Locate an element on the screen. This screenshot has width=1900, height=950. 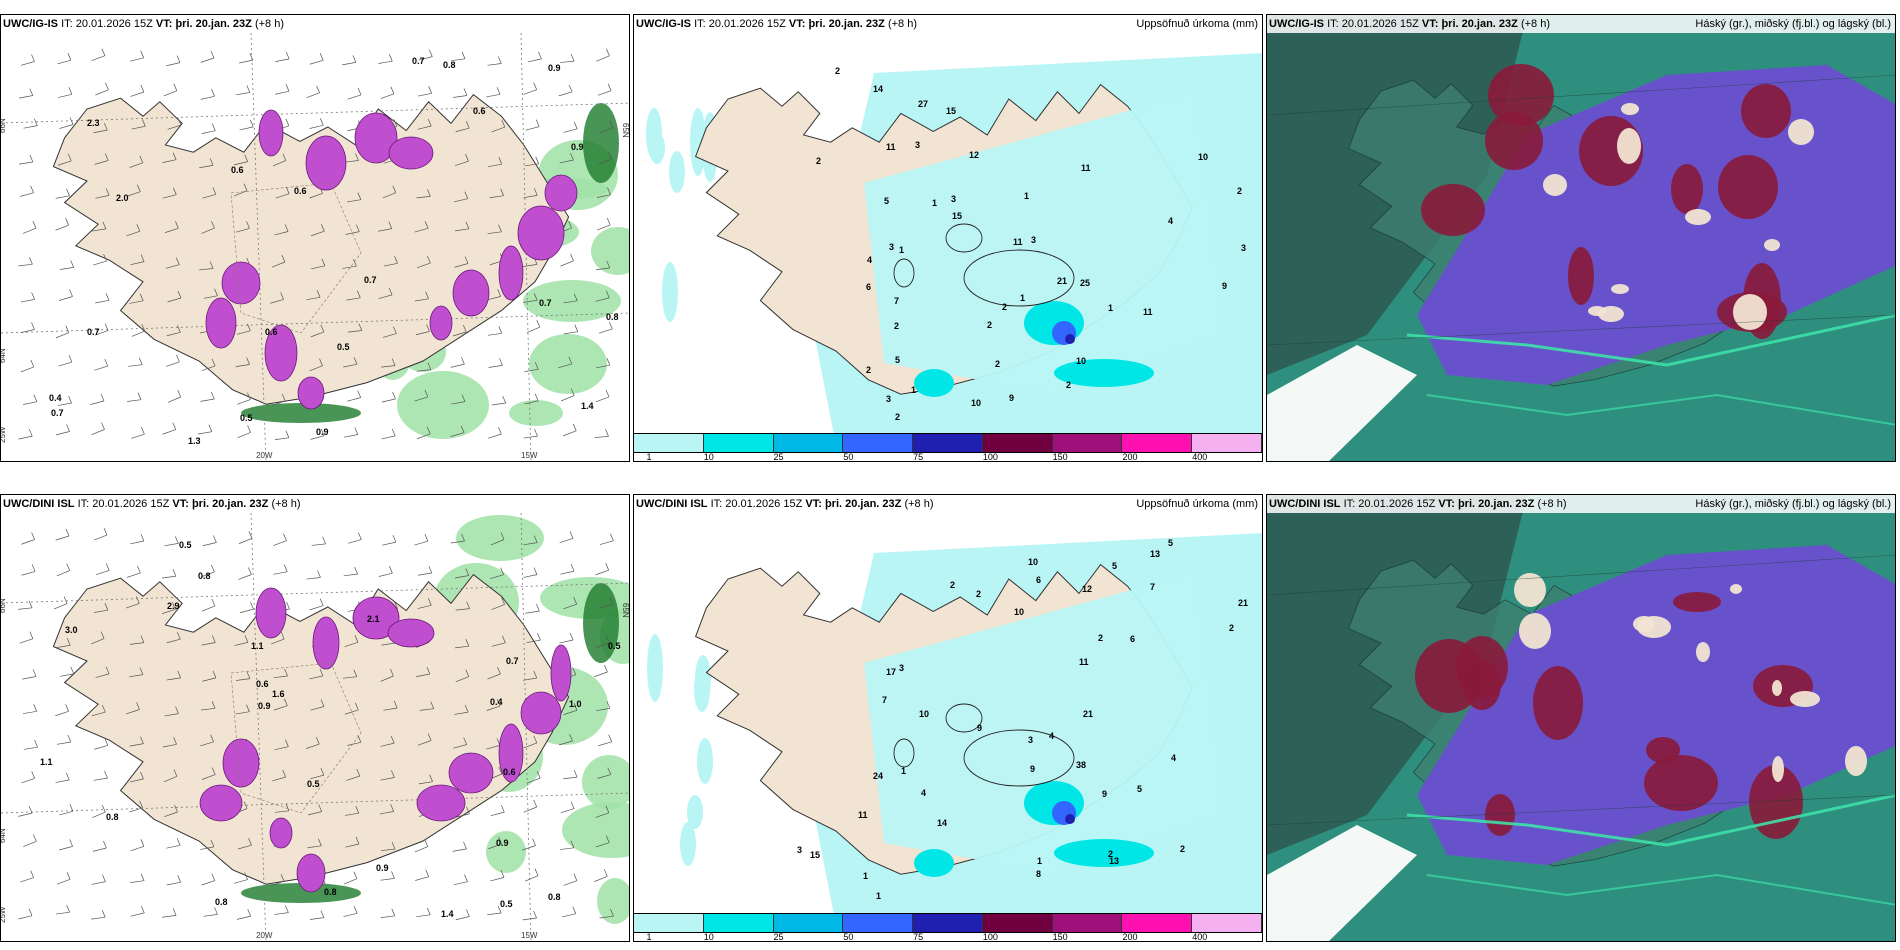
vt-label: VT: is located at coordinates (1446, 504).